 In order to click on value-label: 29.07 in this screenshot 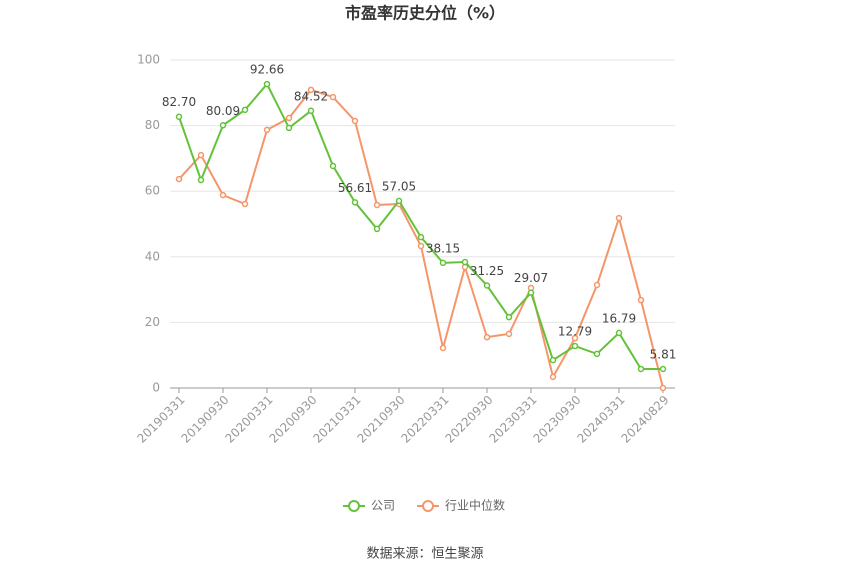, I will do `click(531, 278)`.